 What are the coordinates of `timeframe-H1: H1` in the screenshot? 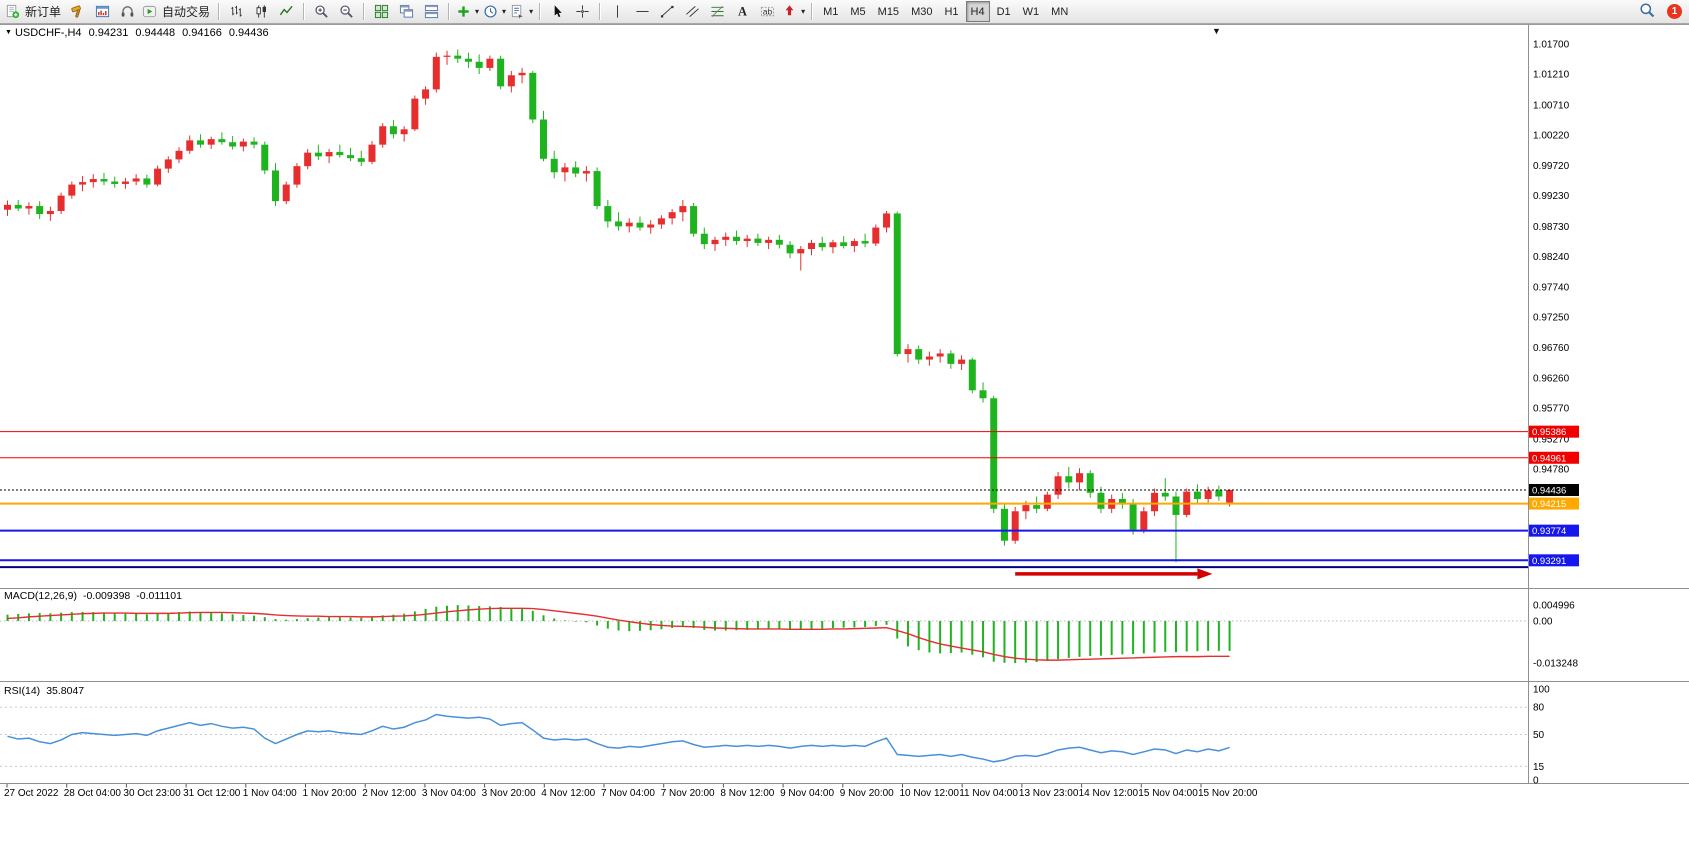 It's located at (951, 11).